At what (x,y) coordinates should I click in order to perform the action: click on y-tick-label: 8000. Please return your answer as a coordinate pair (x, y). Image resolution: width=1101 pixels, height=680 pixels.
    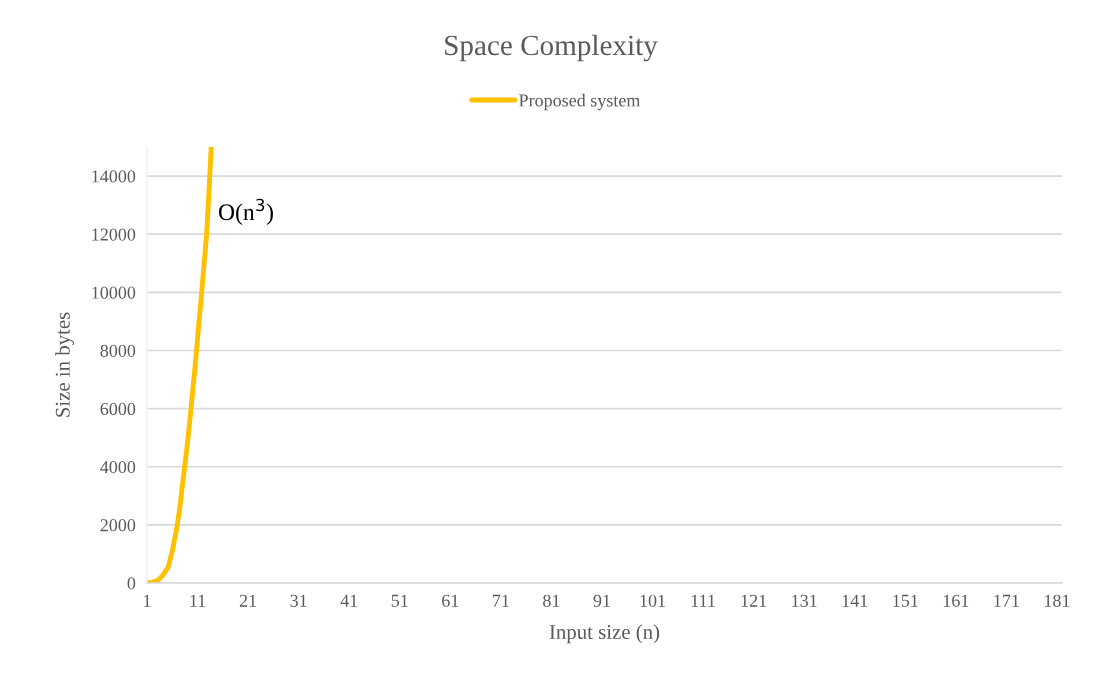
    Looking at the image, I should click on (118, 350).